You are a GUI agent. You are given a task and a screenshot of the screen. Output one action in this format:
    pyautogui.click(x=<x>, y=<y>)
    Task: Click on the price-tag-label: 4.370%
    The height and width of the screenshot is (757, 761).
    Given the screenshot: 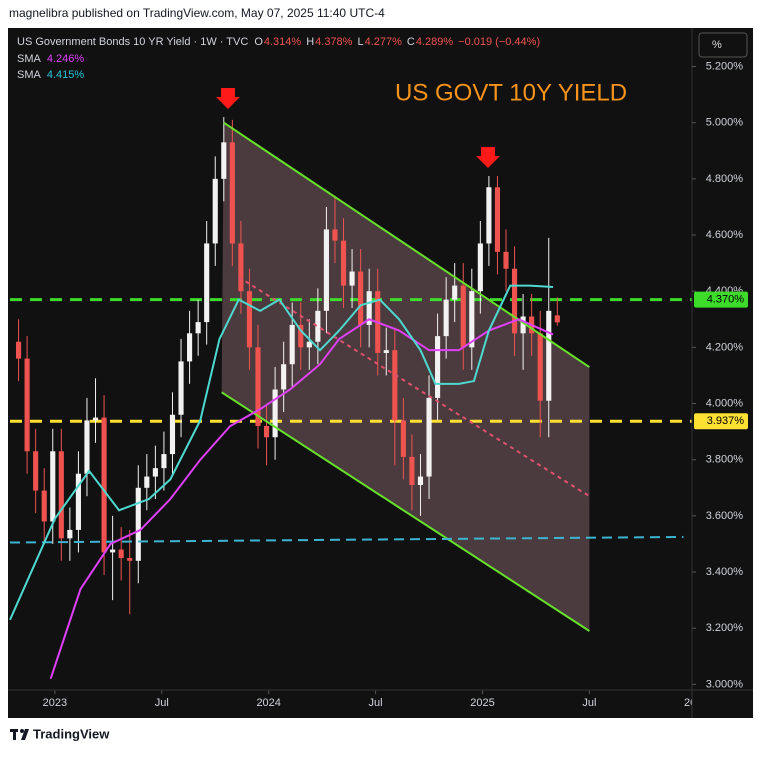 What is the action you would take?
    pyautogui.click(x=726, y=300)
    